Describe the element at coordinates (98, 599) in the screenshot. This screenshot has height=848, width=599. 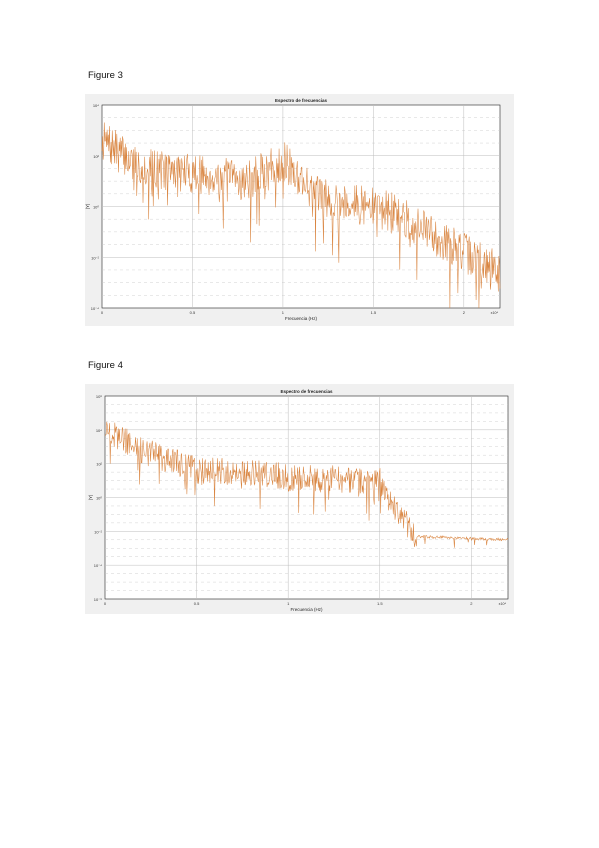
I see `y-tick-label: 10⁻⁶` at that location.